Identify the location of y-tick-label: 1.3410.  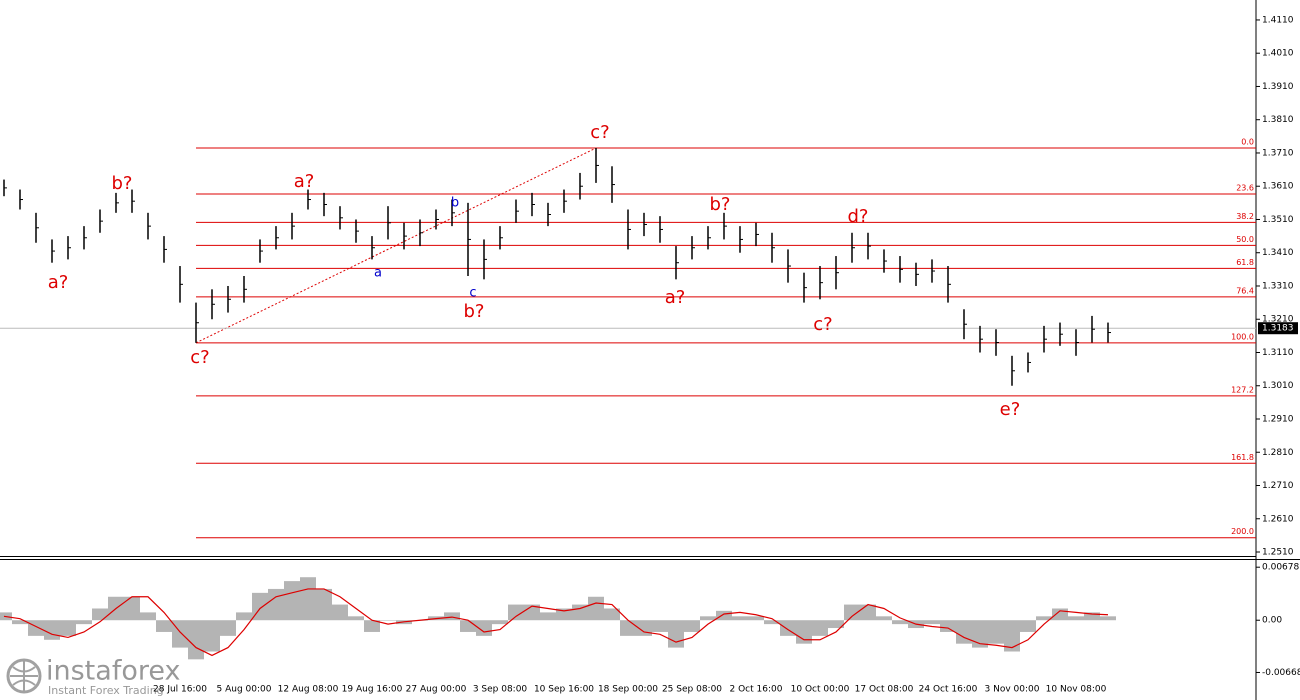
(1278, 253).